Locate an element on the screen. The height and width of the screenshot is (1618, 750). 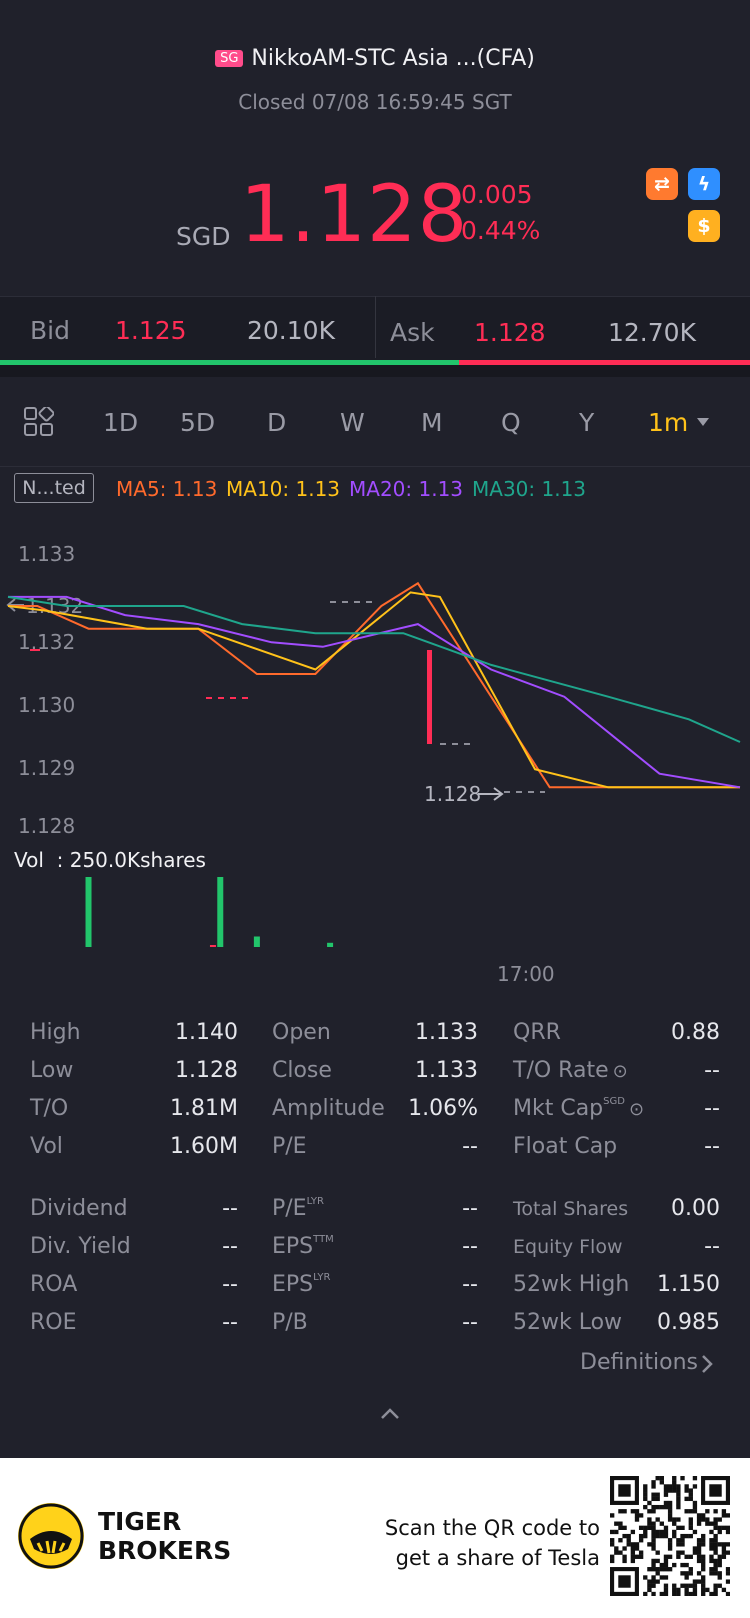
tab-d: D is located at coordinates (277, 422).